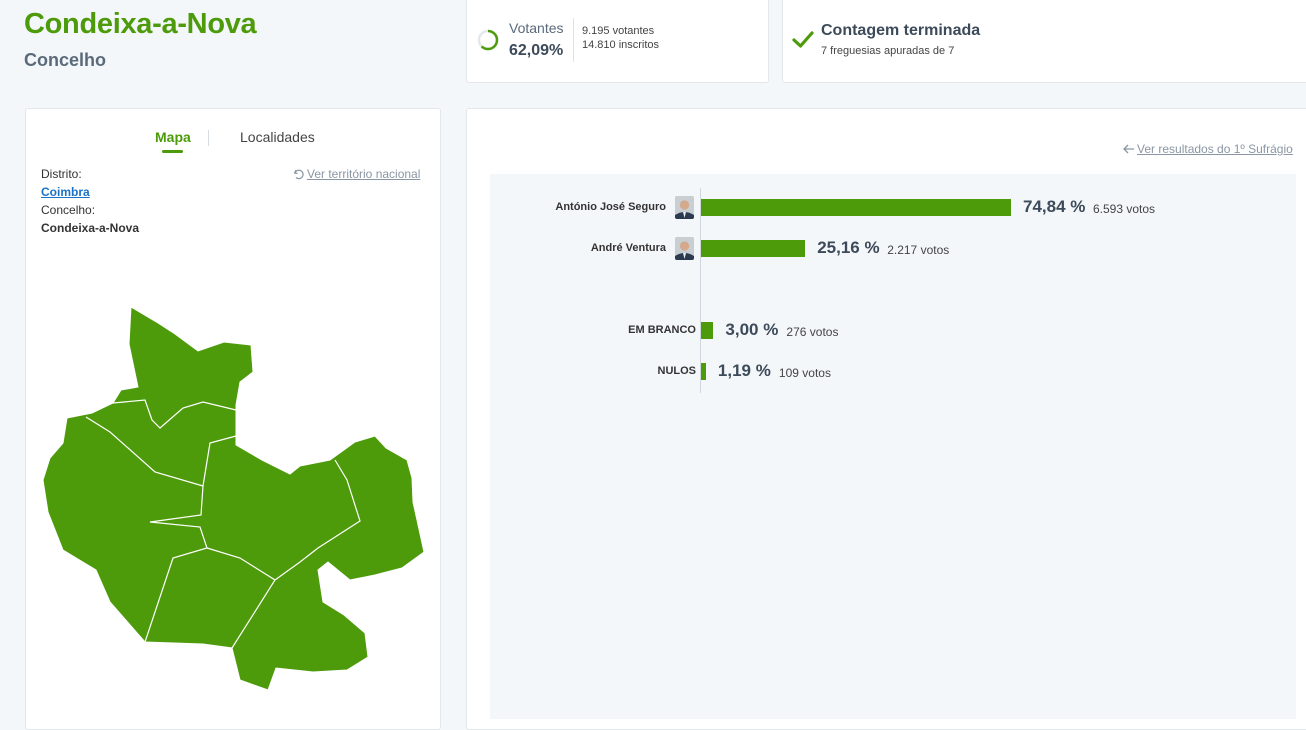  I want to click on ver-territorio-nacional-link: Ver território nacional, so click(356, 174).